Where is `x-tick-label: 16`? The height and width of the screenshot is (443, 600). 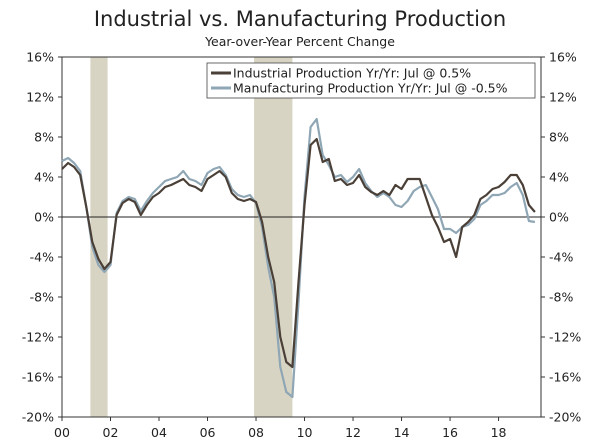 x-tick-label: 16 is located at coordinates (450, 432).